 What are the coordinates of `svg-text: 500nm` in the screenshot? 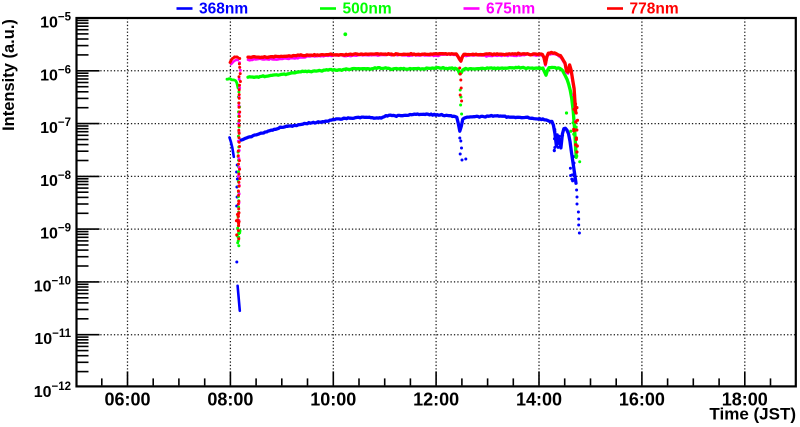 It's located at (367, 9).